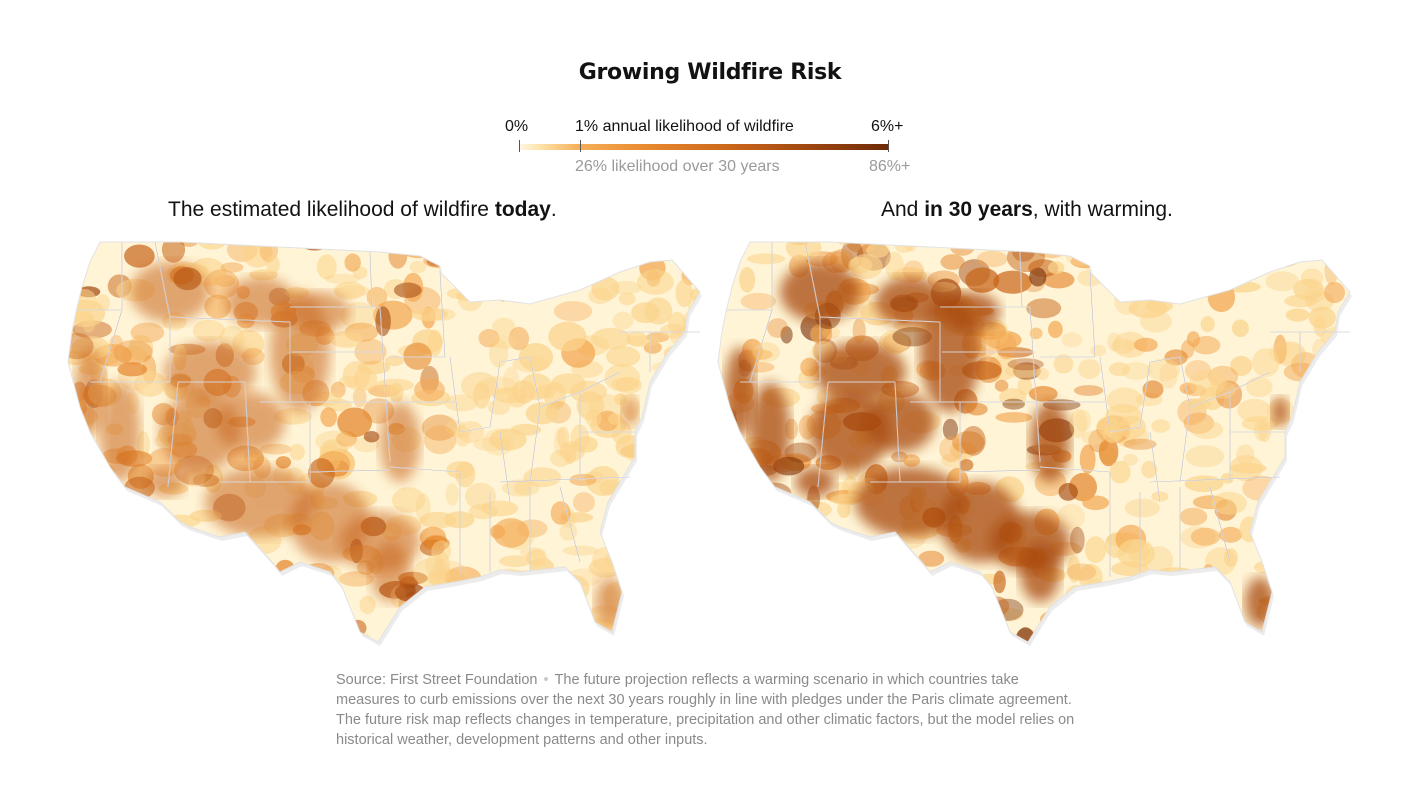 The image size is (1420, 811). Describe the element at coordinates (331, 209) in the screenshot. I see `heading-prefix: The estimated likelihood of wildfire` at that location.